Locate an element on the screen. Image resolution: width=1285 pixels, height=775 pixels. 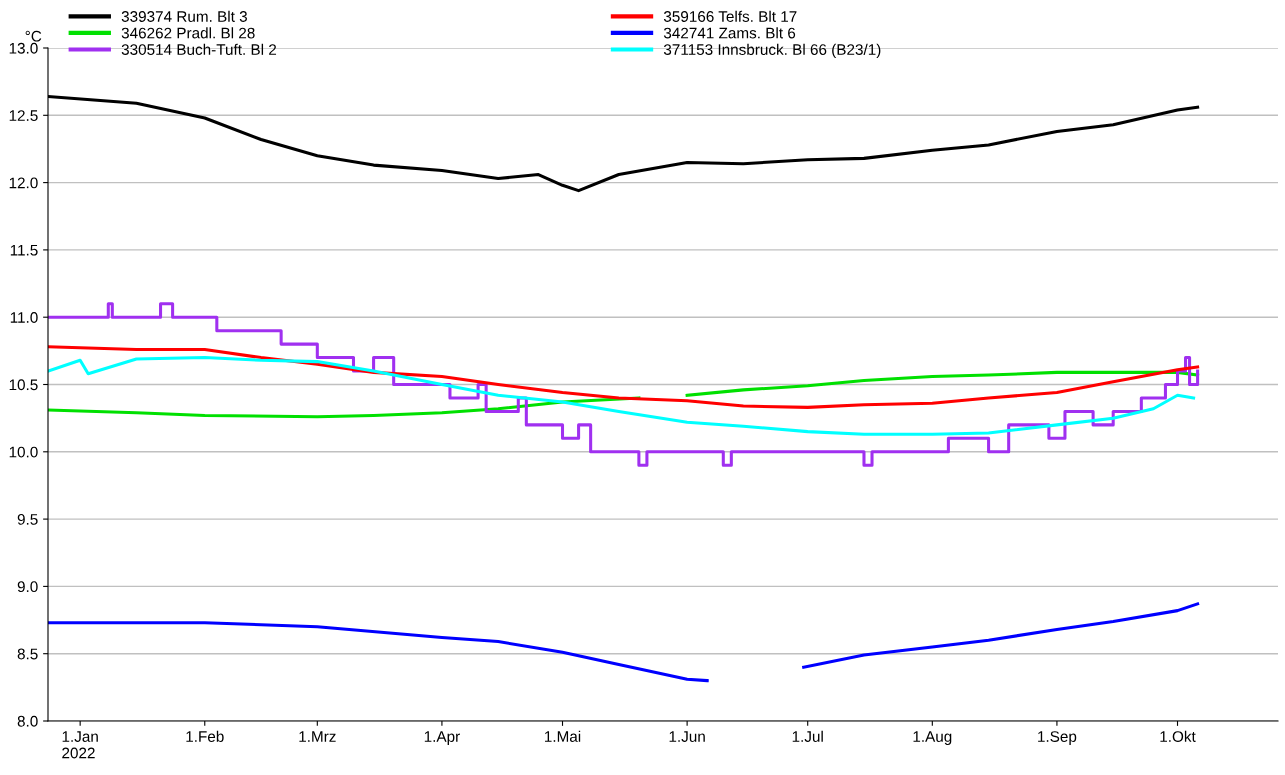
x-tick-label: 1.Mai is located at coordinates (563, 736).